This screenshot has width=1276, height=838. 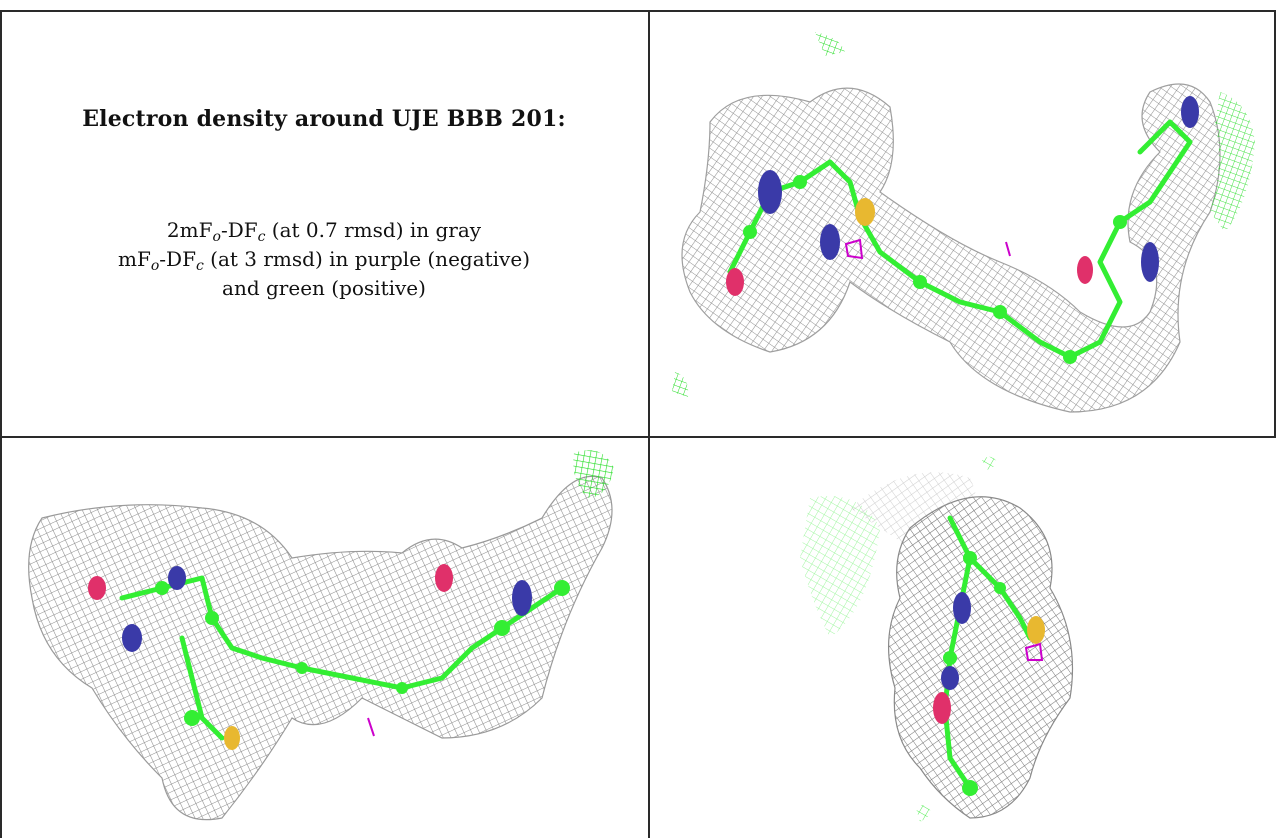 I want to click on figure-title: Electron density around UJE BBB 201:, so click(x=324, y=119).